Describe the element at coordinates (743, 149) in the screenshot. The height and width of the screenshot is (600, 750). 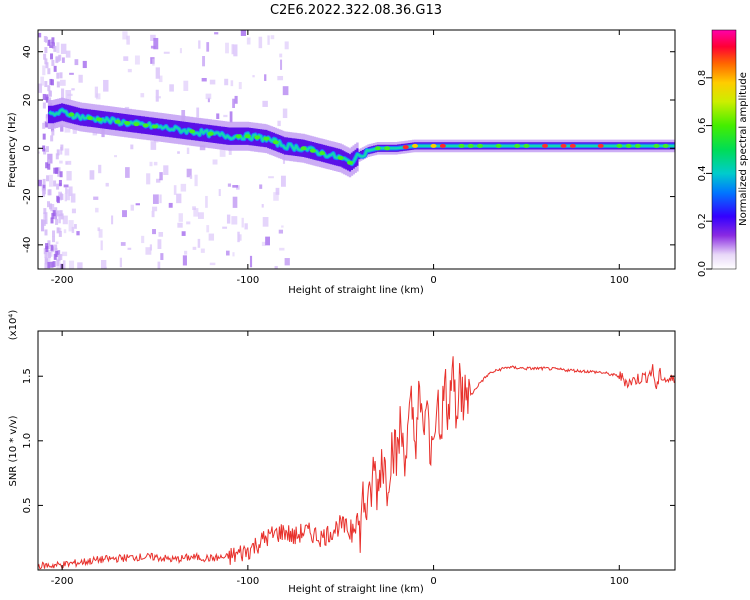
I see `colorbar-label: Normalized spectral amplitude` at that location.